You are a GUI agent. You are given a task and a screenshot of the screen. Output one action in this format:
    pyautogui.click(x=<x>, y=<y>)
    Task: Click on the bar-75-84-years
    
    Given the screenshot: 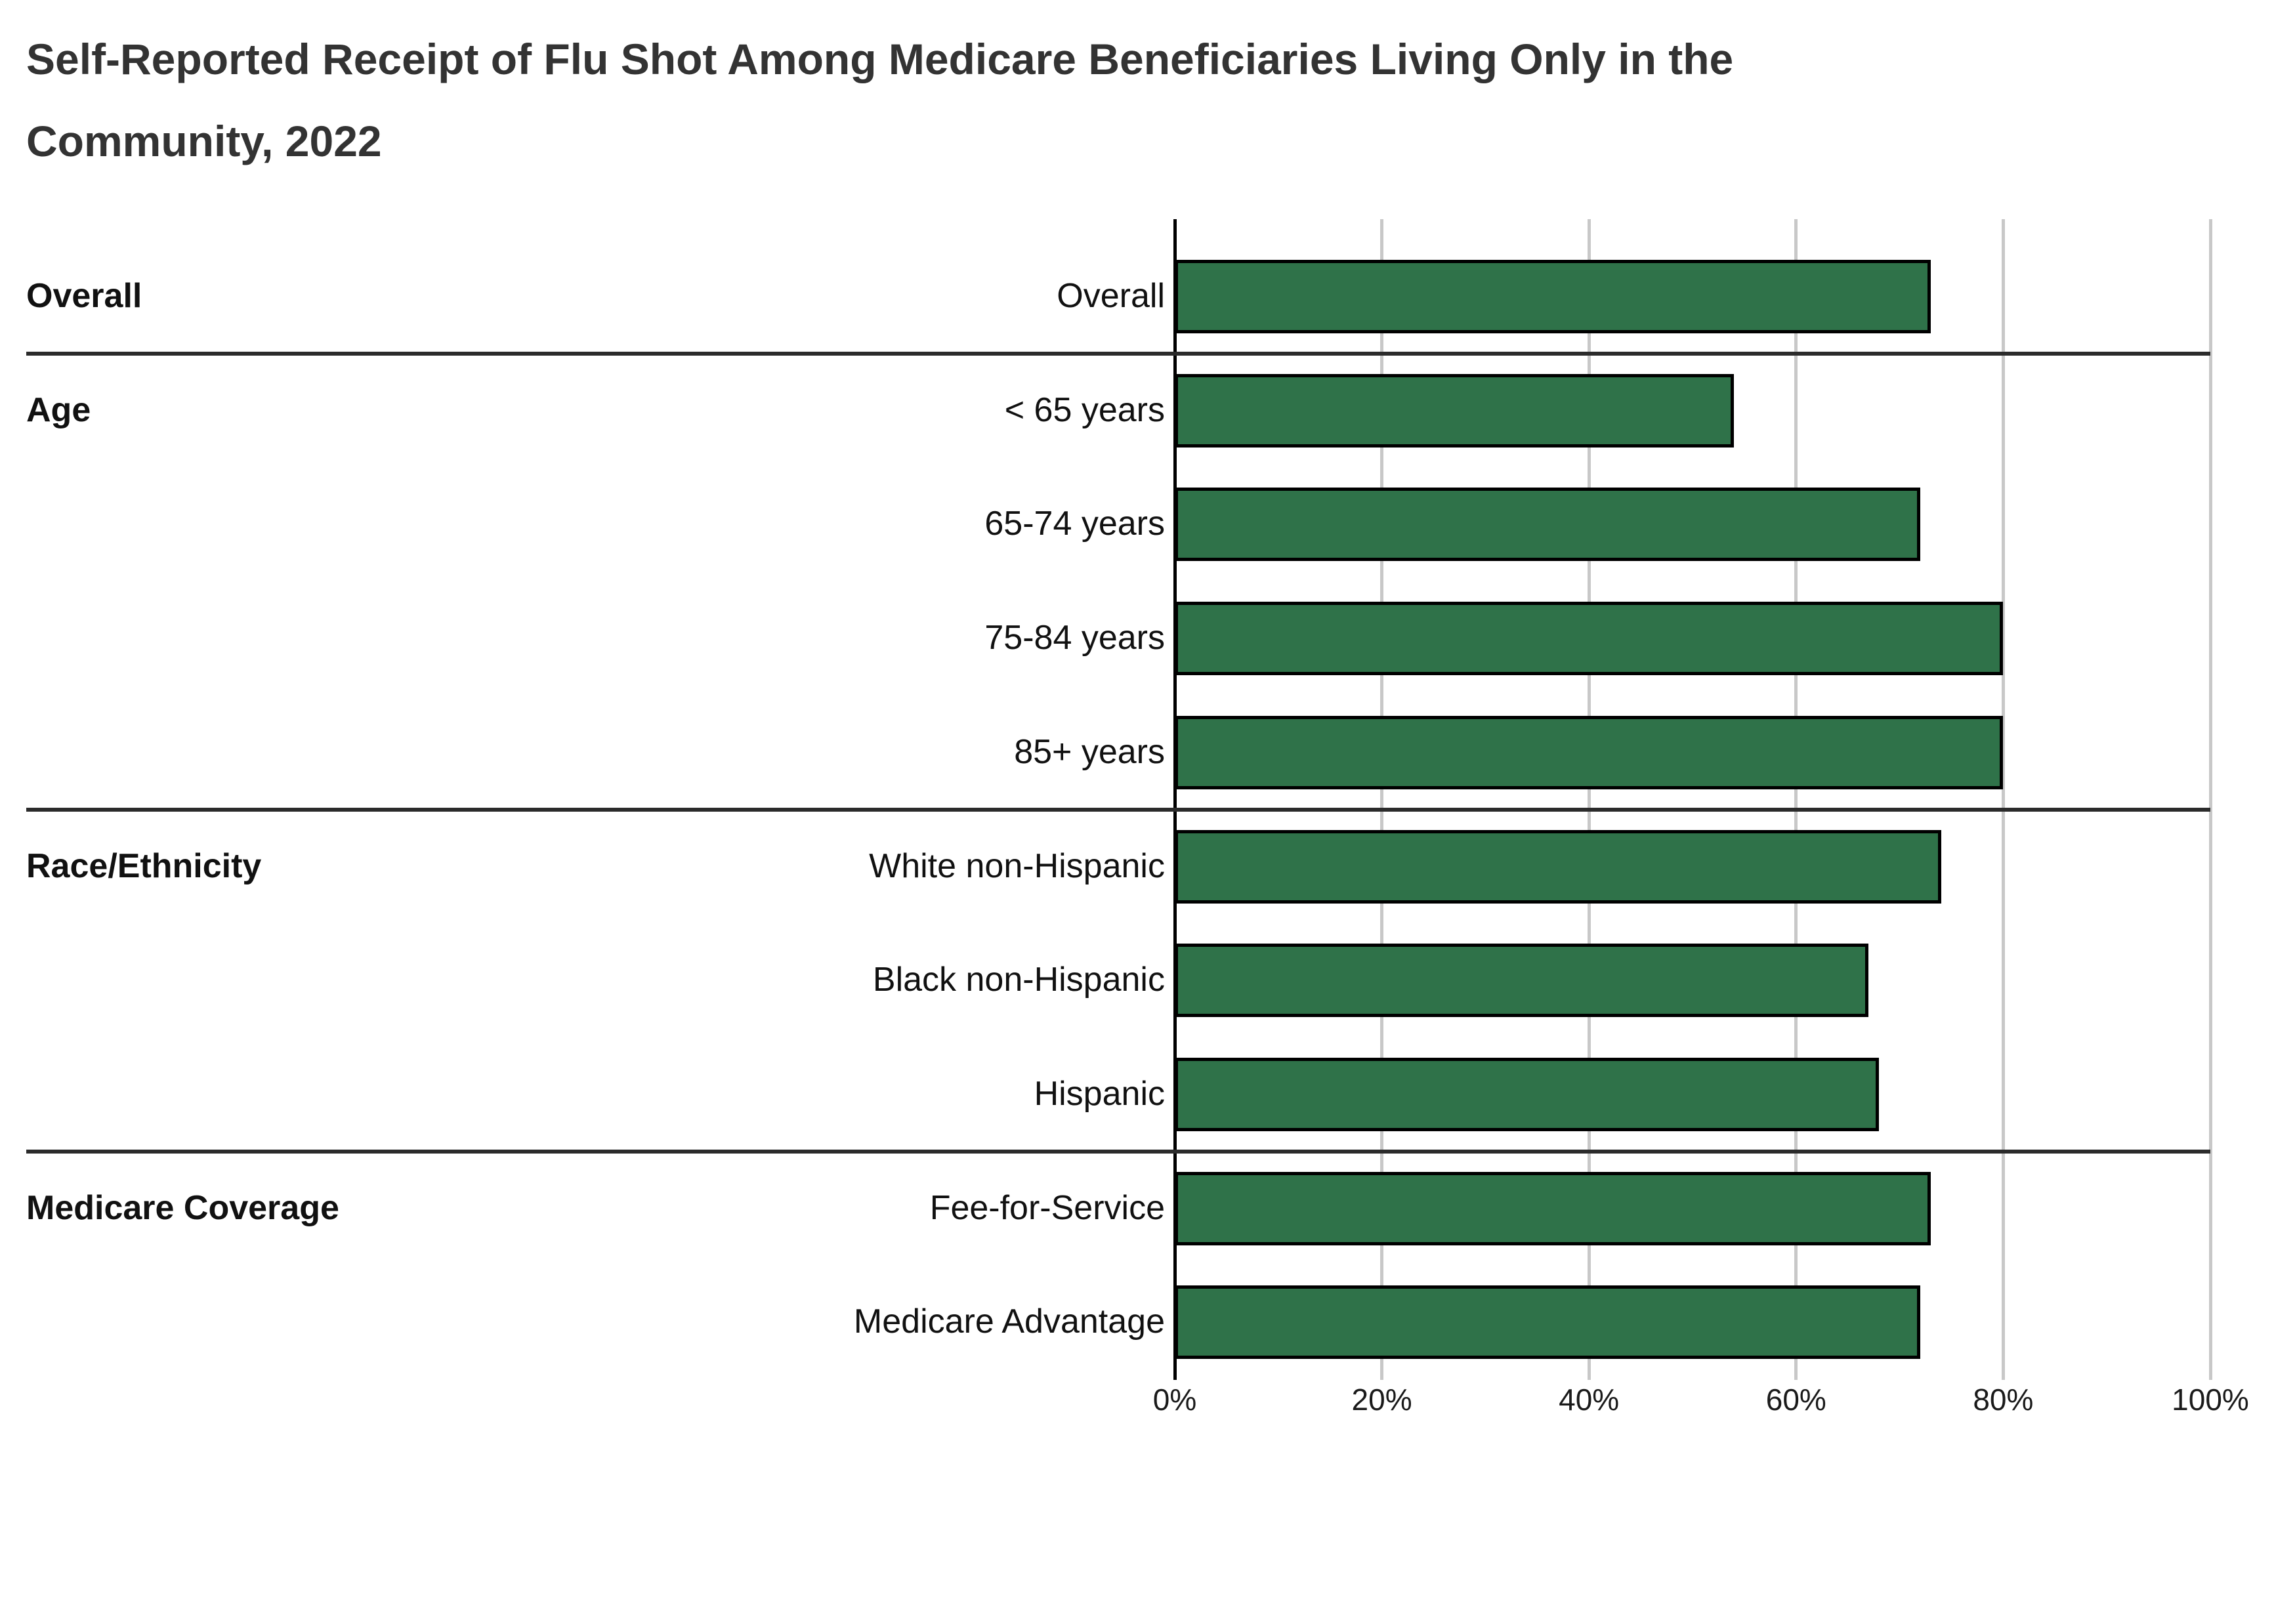 What is the action you would take?
    pyautogui.click(x=1589, y=639)
    